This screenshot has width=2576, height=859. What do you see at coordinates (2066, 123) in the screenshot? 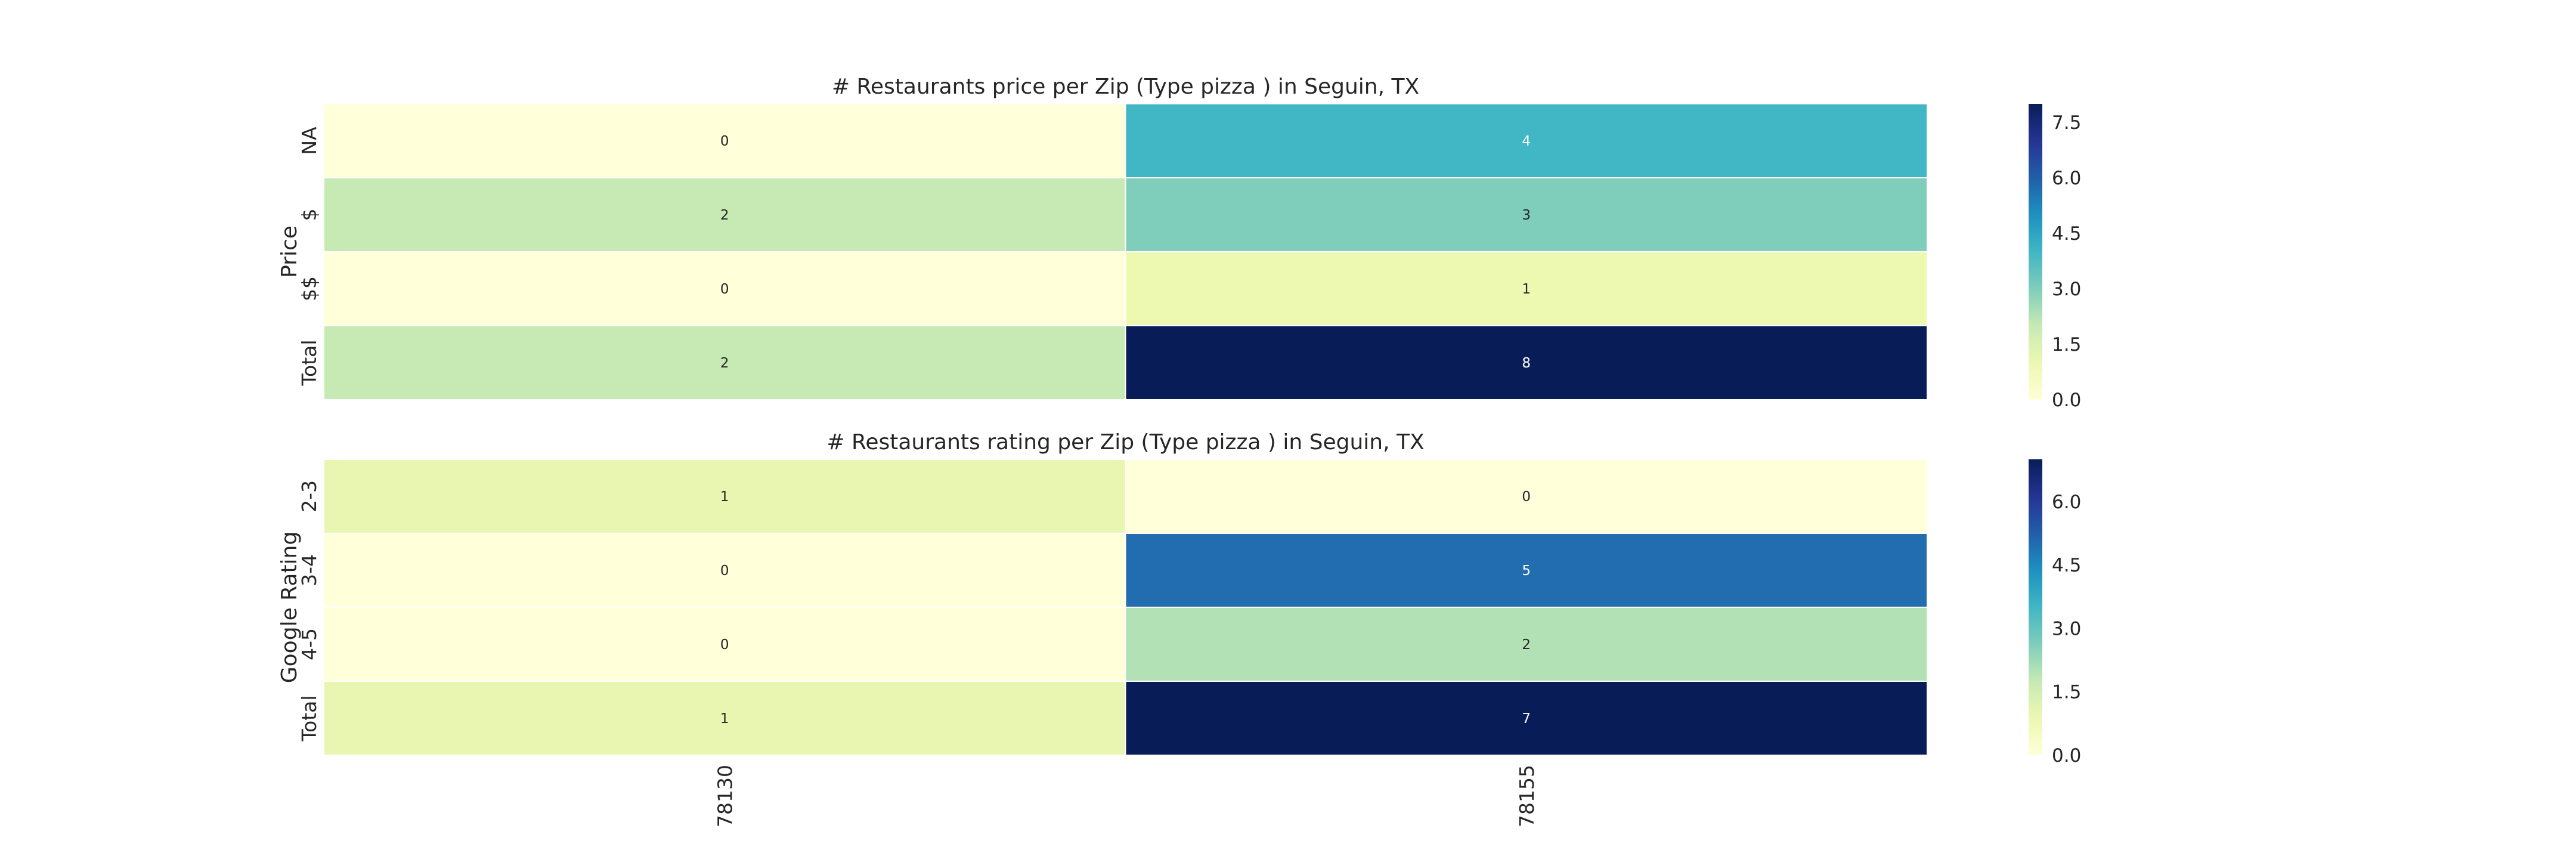
I see `colorbar-tick-label: 7.5` at bounding box center [2066, 123].